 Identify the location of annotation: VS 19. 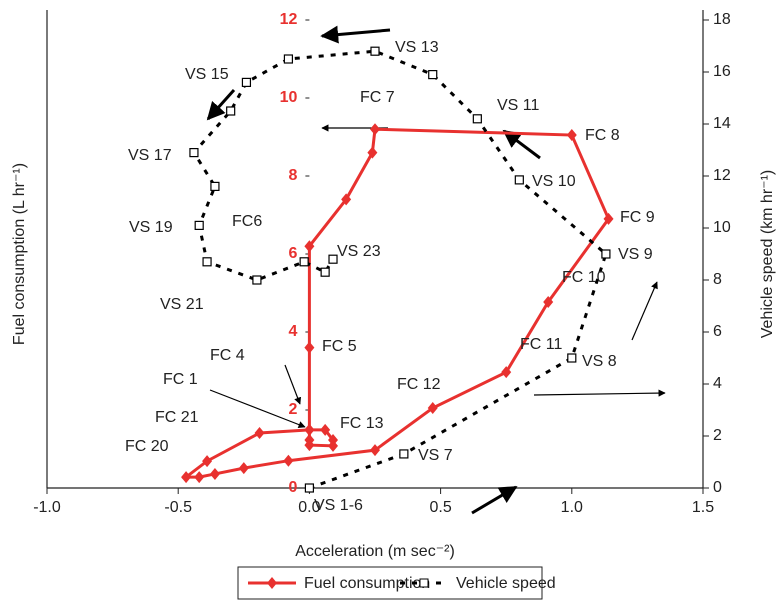
(151, 227).